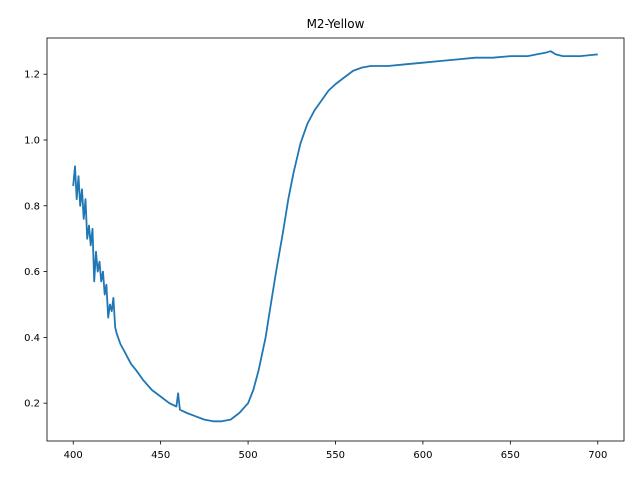 This screenshot has width=640, height=480. I want to click on x-axis-ticks: 400 450 500 550 600 650 700, so click(335, 451).